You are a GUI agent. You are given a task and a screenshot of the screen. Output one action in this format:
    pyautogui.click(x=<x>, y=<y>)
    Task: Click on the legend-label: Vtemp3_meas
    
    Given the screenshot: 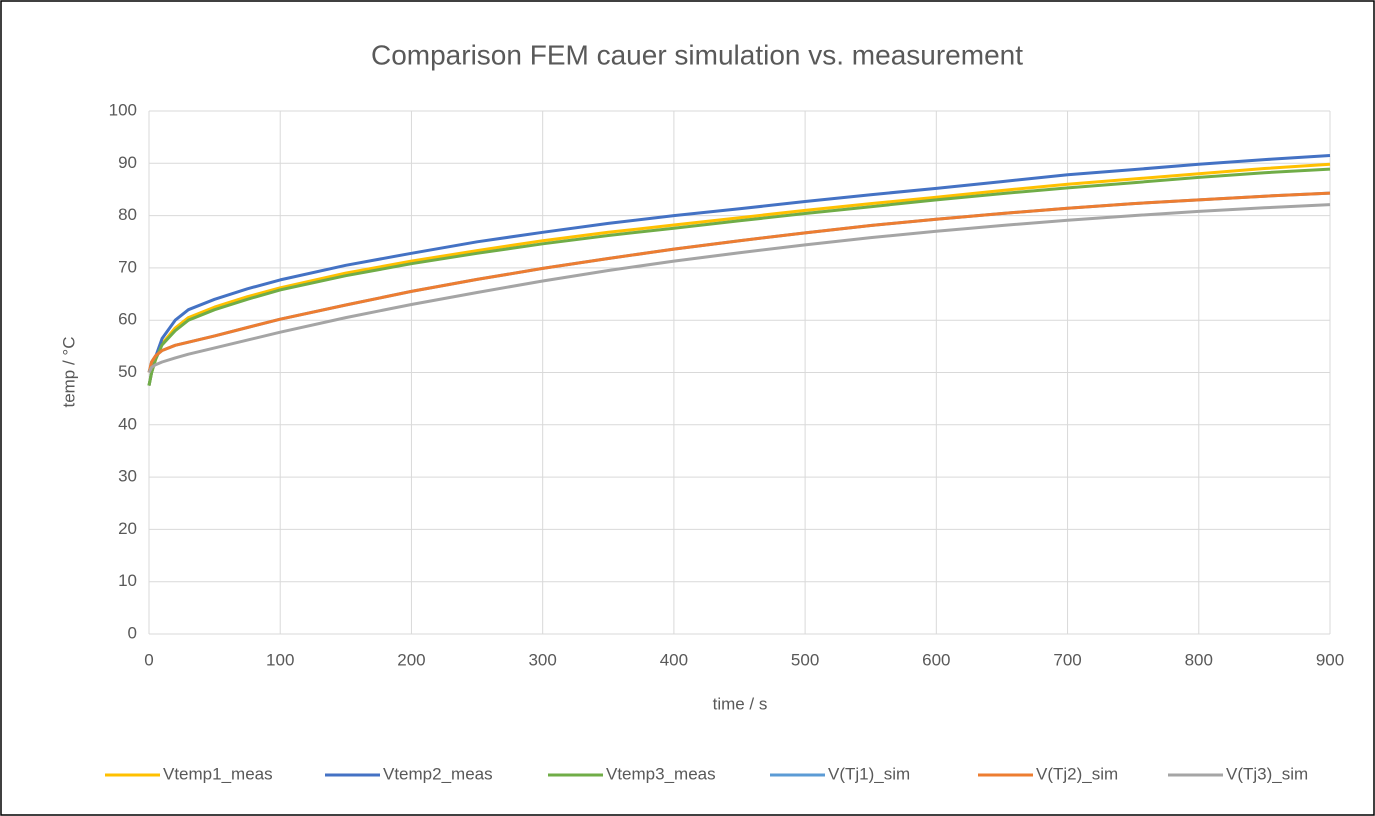 What is the action you would take?
    pyautogui.click(x=661, y=773)
    